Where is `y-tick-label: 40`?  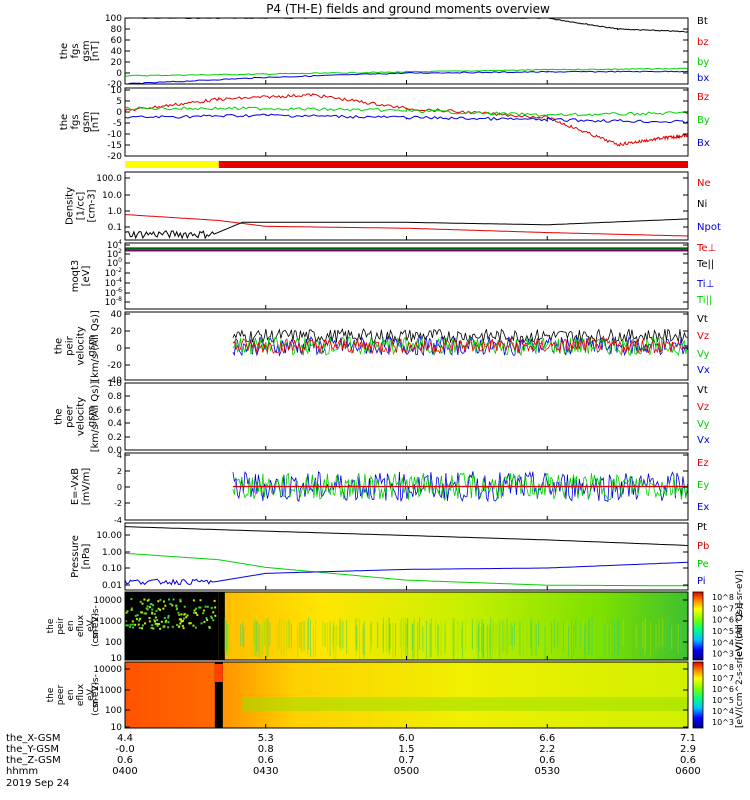 y-tick-label: 40 is located at coordinates (117, 315).